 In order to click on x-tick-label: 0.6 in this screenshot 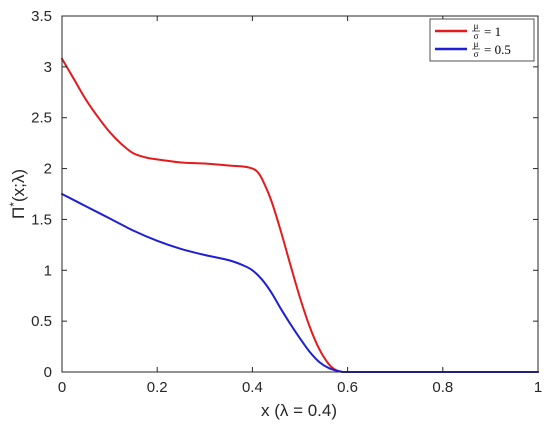, I will do `click(347, 387)`.